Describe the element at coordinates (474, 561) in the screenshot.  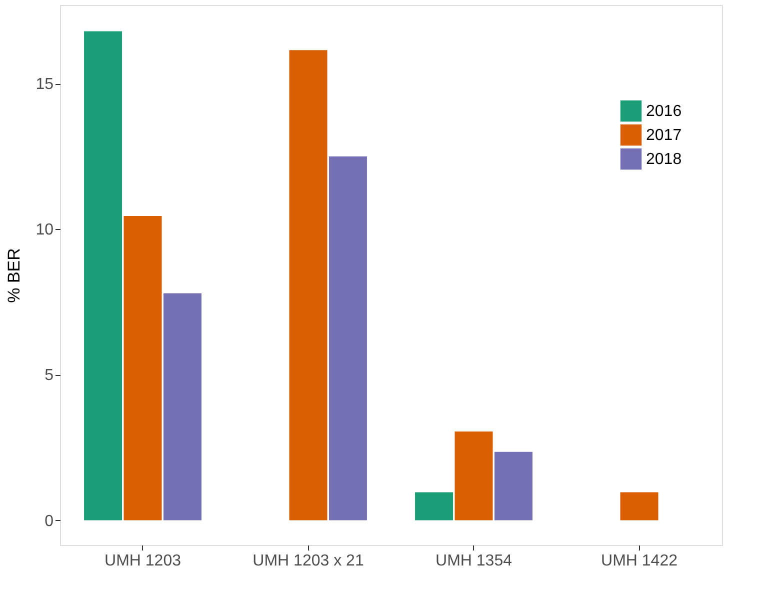
I see `x-tick-label: UMH 1354` at that location.